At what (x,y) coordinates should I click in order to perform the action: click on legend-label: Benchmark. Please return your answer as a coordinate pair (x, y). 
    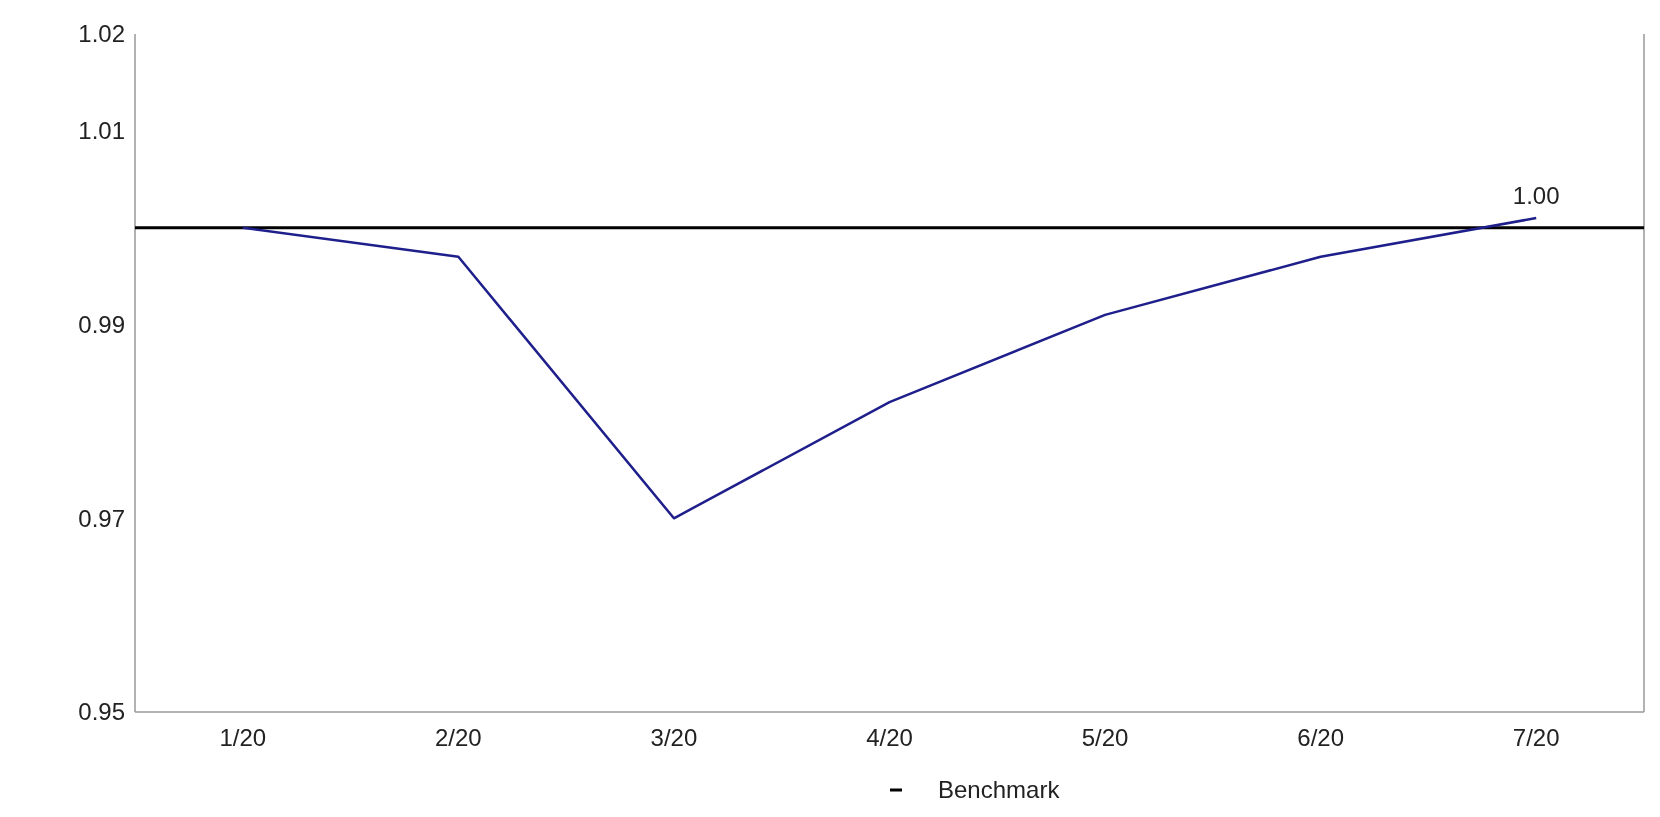
    Looking at the image, I should click on (999, 790).